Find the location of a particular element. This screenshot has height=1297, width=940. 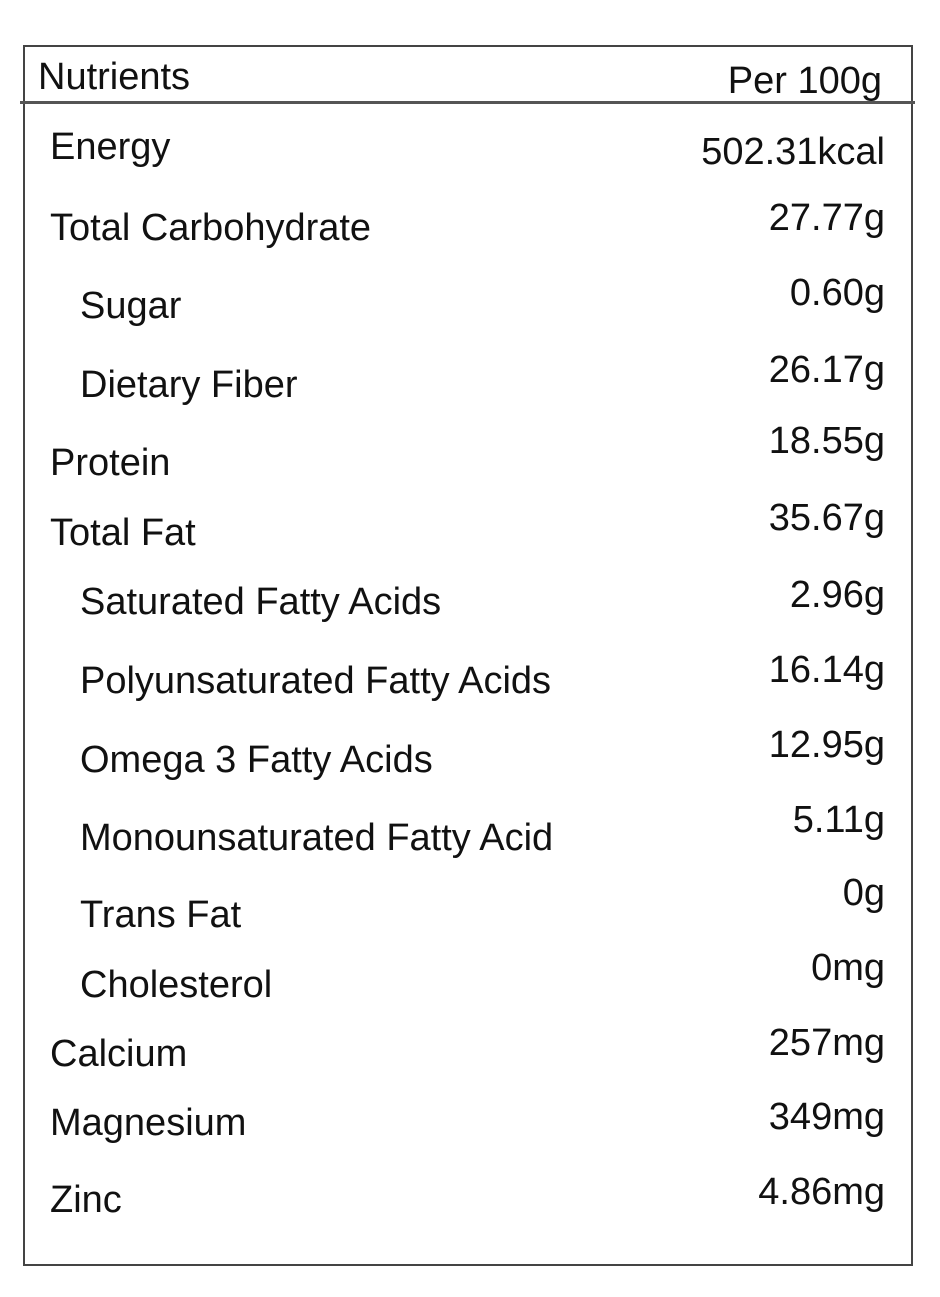

row-value: 0.60g is located at coordinates (837, 293).